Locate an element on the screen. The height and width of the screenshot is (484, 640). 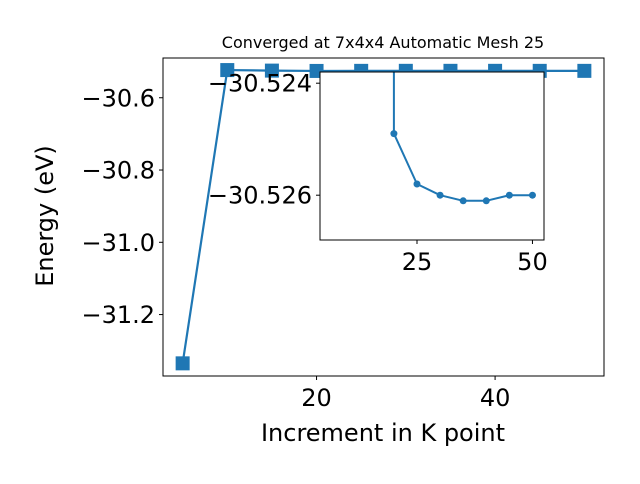
y-axis-label: Energy (eV) is located at coordinates (45, 216).